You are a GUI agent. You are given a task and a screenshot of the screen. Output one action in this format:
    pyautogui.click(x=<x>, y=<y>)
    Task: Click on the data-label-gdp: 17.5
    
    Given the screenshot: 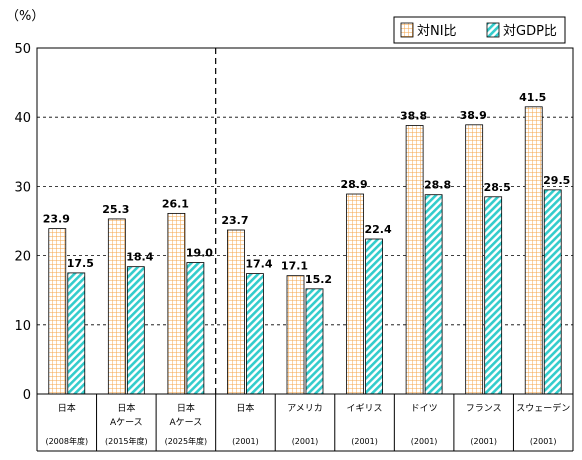 What is the action you would take?
    pyautogui.click(x=80, y=263)
    